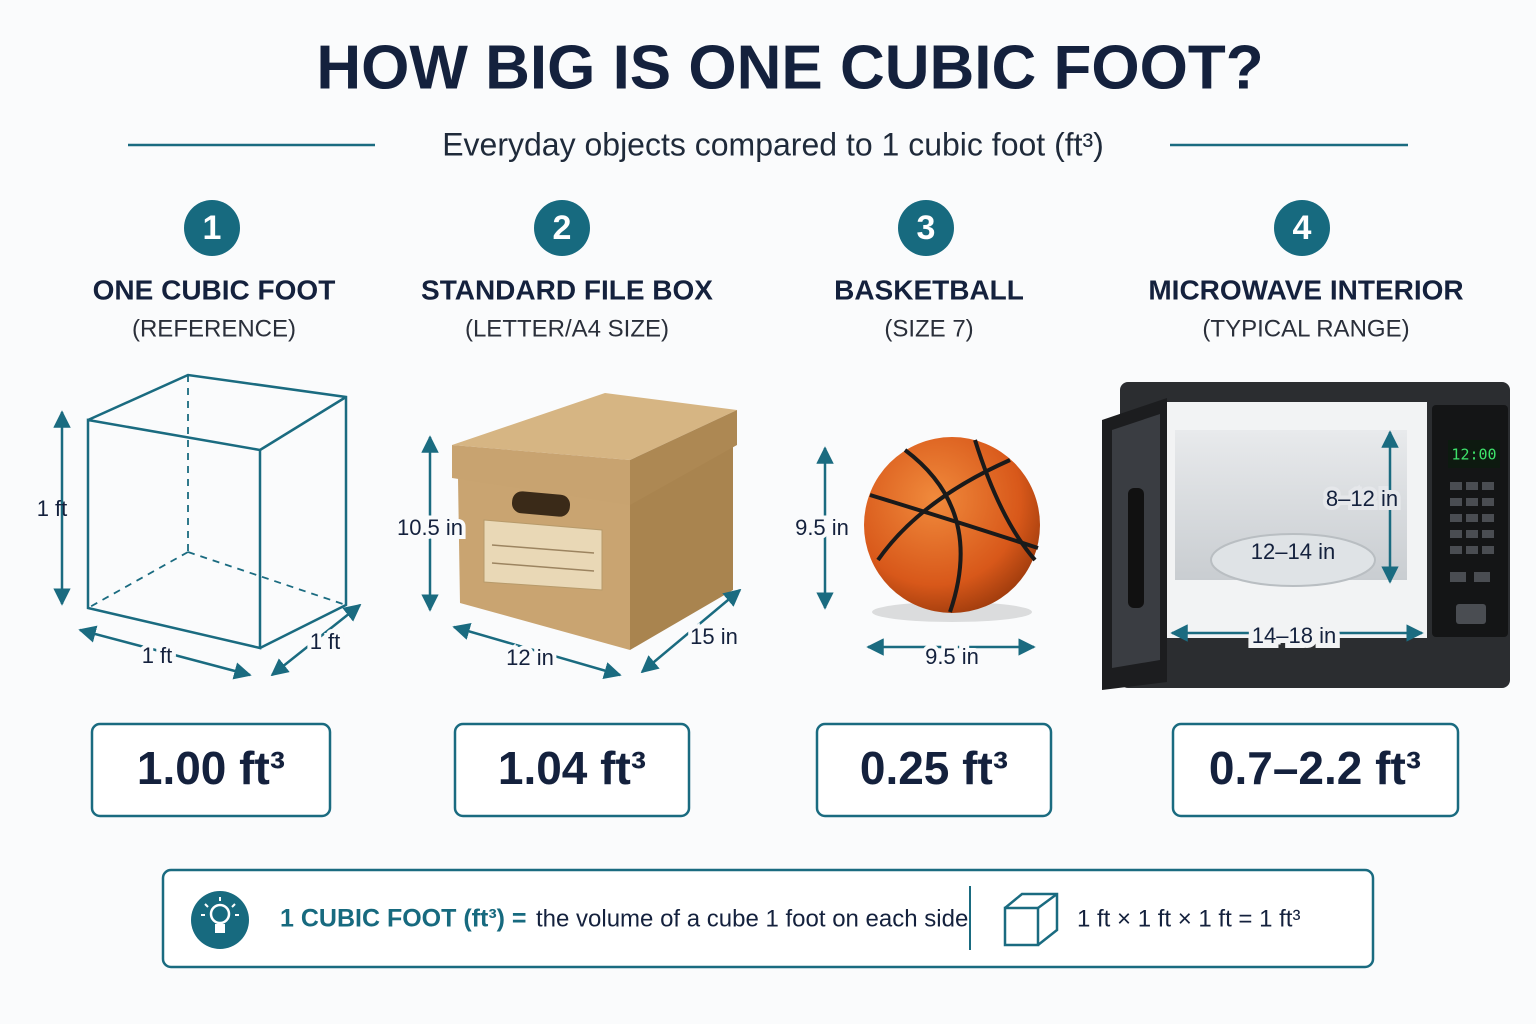 The height and width of the screenshot is (1024, 1536). I want to click on file-box-illustration, so click(594, 521).